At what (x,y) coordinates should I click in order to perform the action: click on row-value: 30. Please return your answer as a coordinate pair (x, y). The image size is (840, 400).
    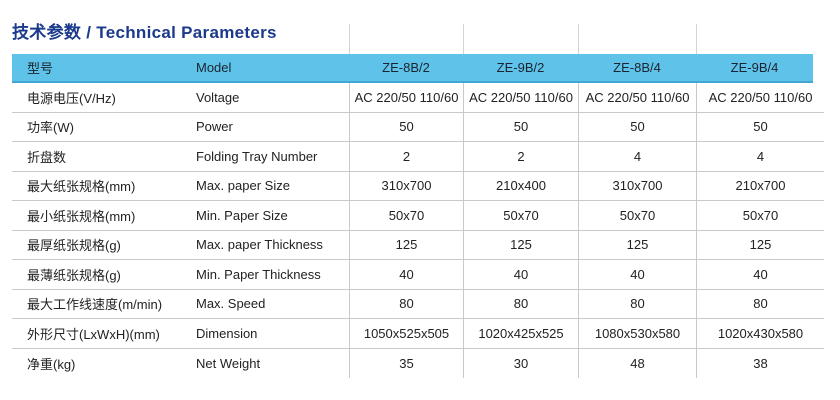
    Looking at the image, I should click on (520, 363).